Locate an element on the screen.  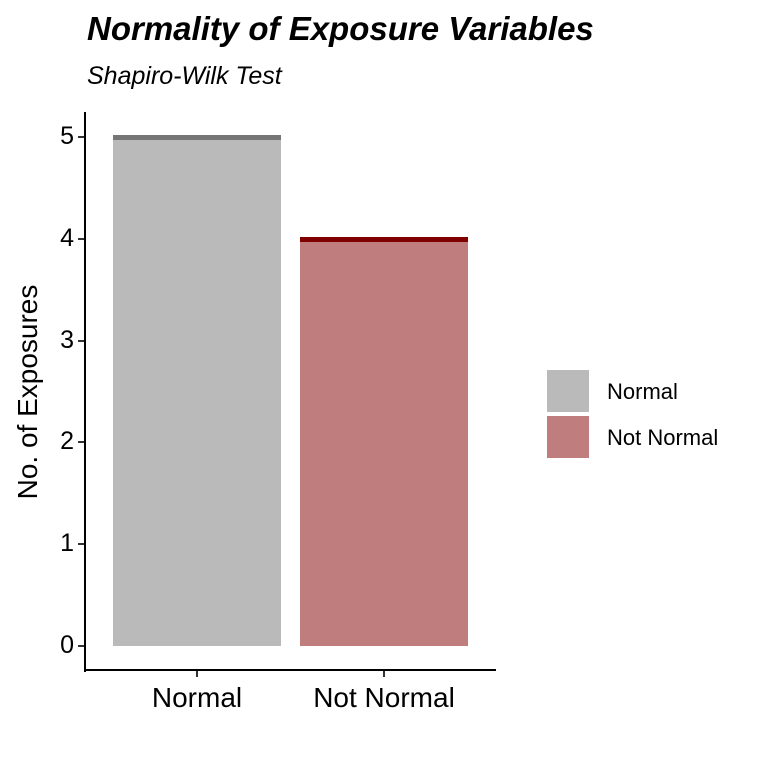
y-tick-label: 2 is located at coordinates (67, 441).